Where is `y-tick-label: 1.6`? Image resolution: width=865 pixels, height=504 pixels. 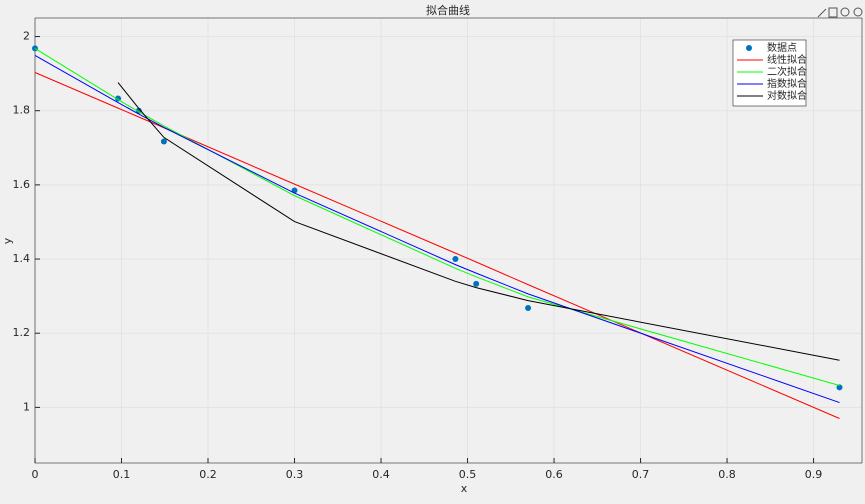 y-tick-label: 1.6 is located at coordinates (22, 184).